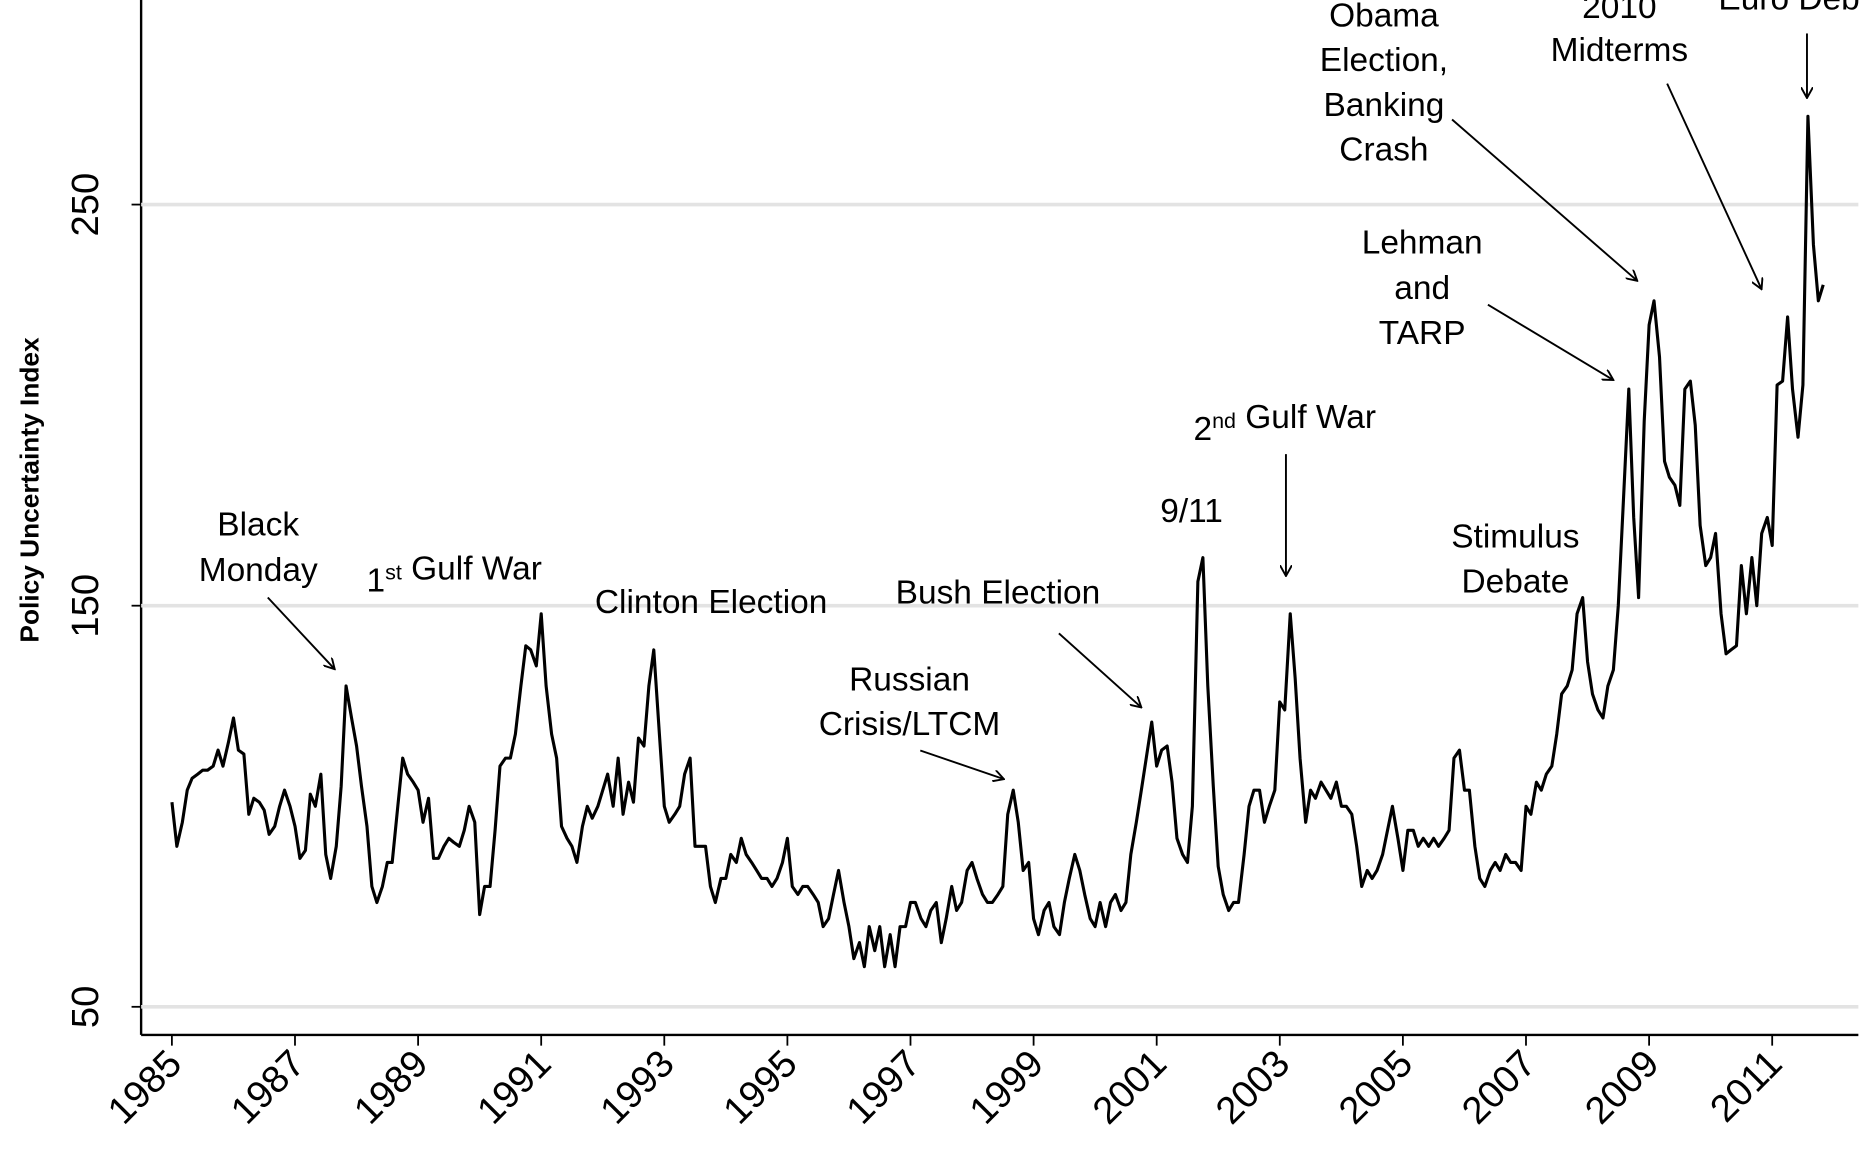  I want to click on annotation: 9/11, so click(1191, 511).